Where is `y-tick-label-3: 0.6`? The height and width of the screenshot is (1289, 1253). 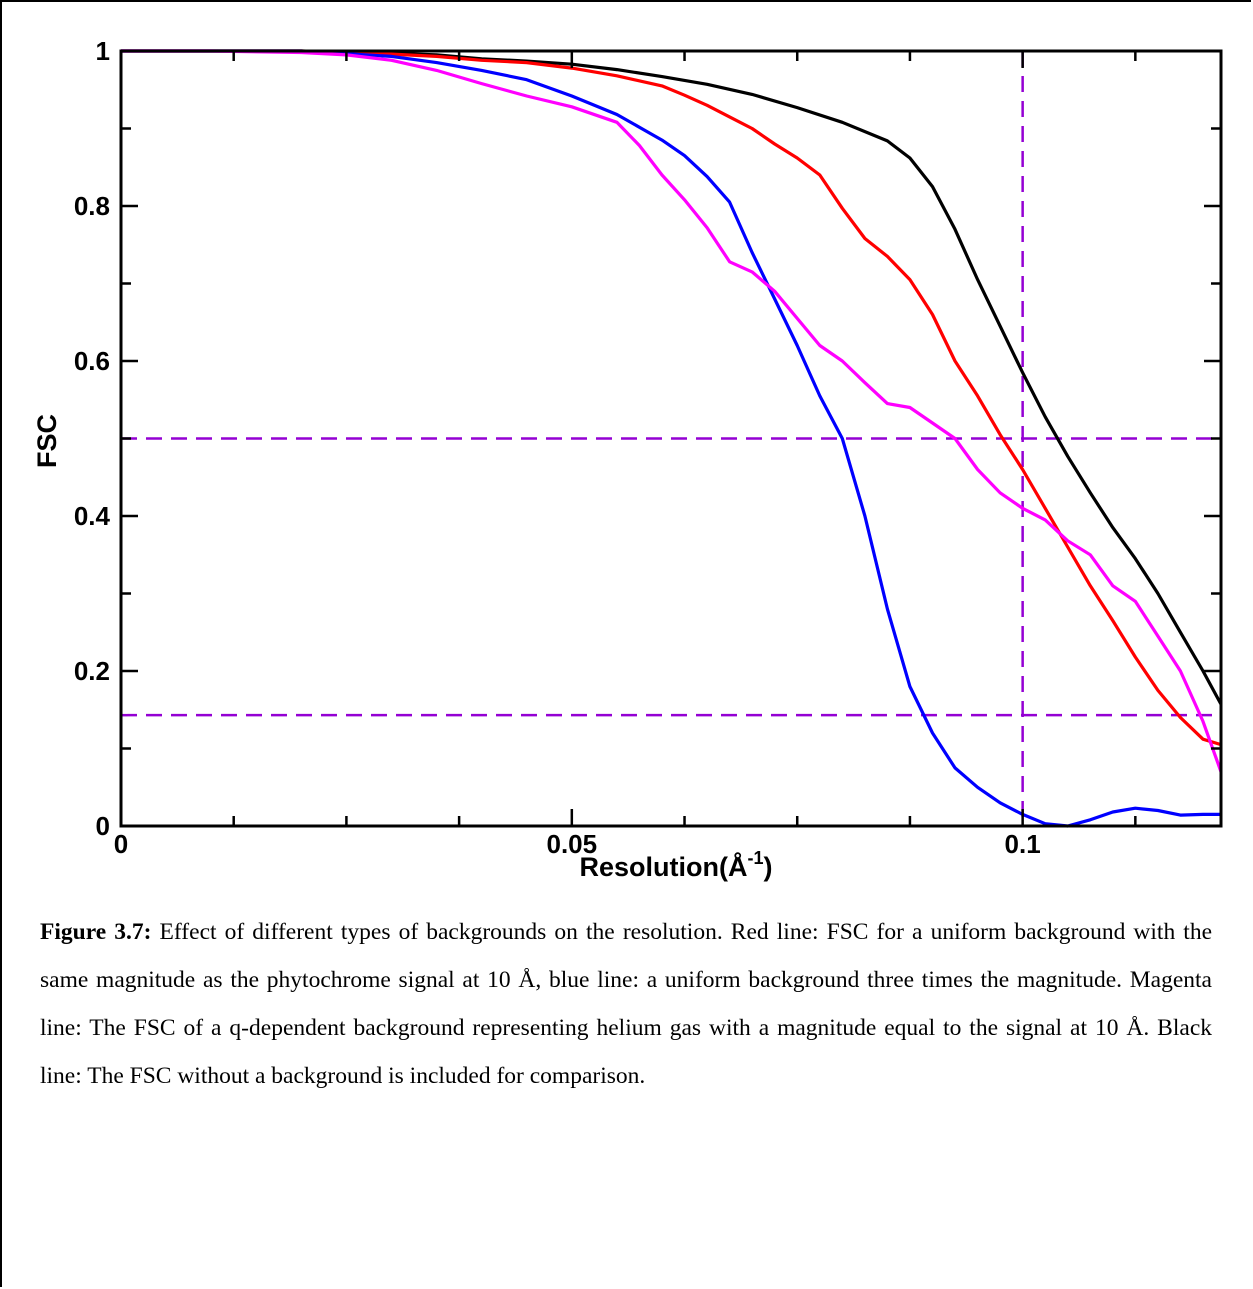
y-tick-label-3: 0.6 is located at coordinates (92, 361).